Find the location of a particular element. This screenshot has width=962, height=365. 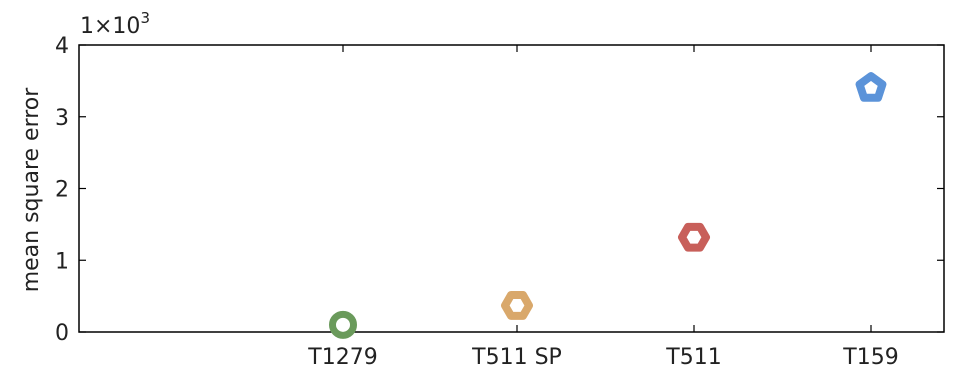

y-axis-multiplier-base: 1×10 is located at coordinates (110, 26).